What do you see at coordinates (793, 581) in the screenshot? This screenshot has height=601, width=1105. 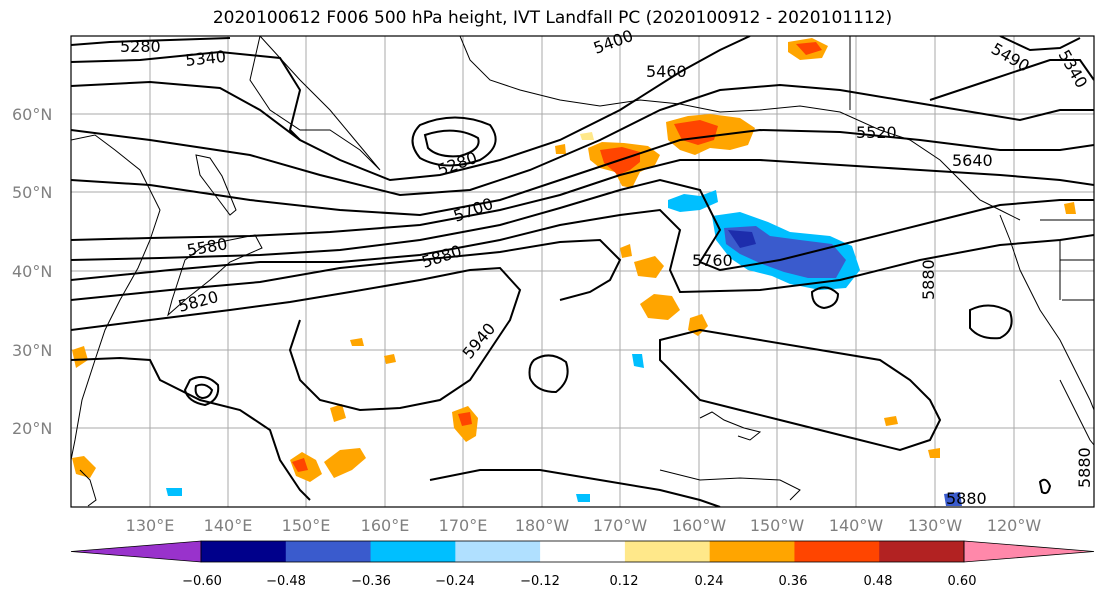 I see `colorbar-tick-label: 0.36` at bounding box center [793, 581].